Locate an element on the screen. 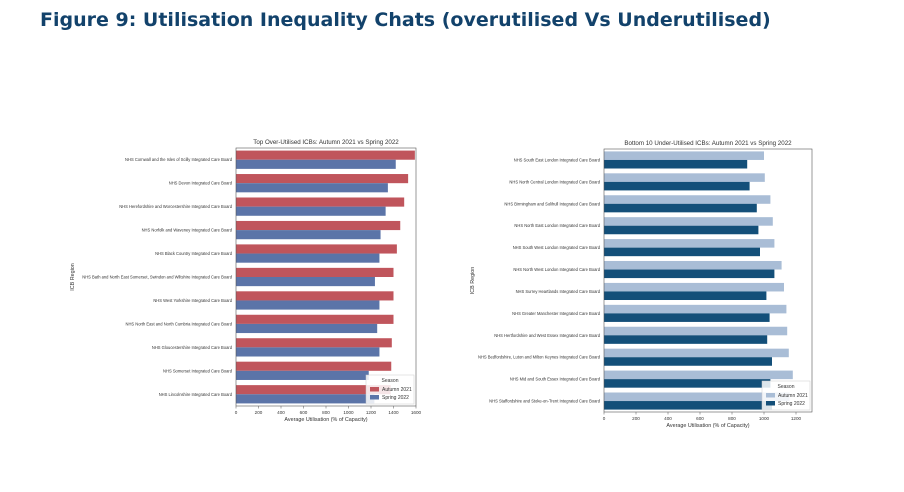 This screenshot has width=904, height=492. x-tick-label: 1400 is located at coordinates (393, 412).